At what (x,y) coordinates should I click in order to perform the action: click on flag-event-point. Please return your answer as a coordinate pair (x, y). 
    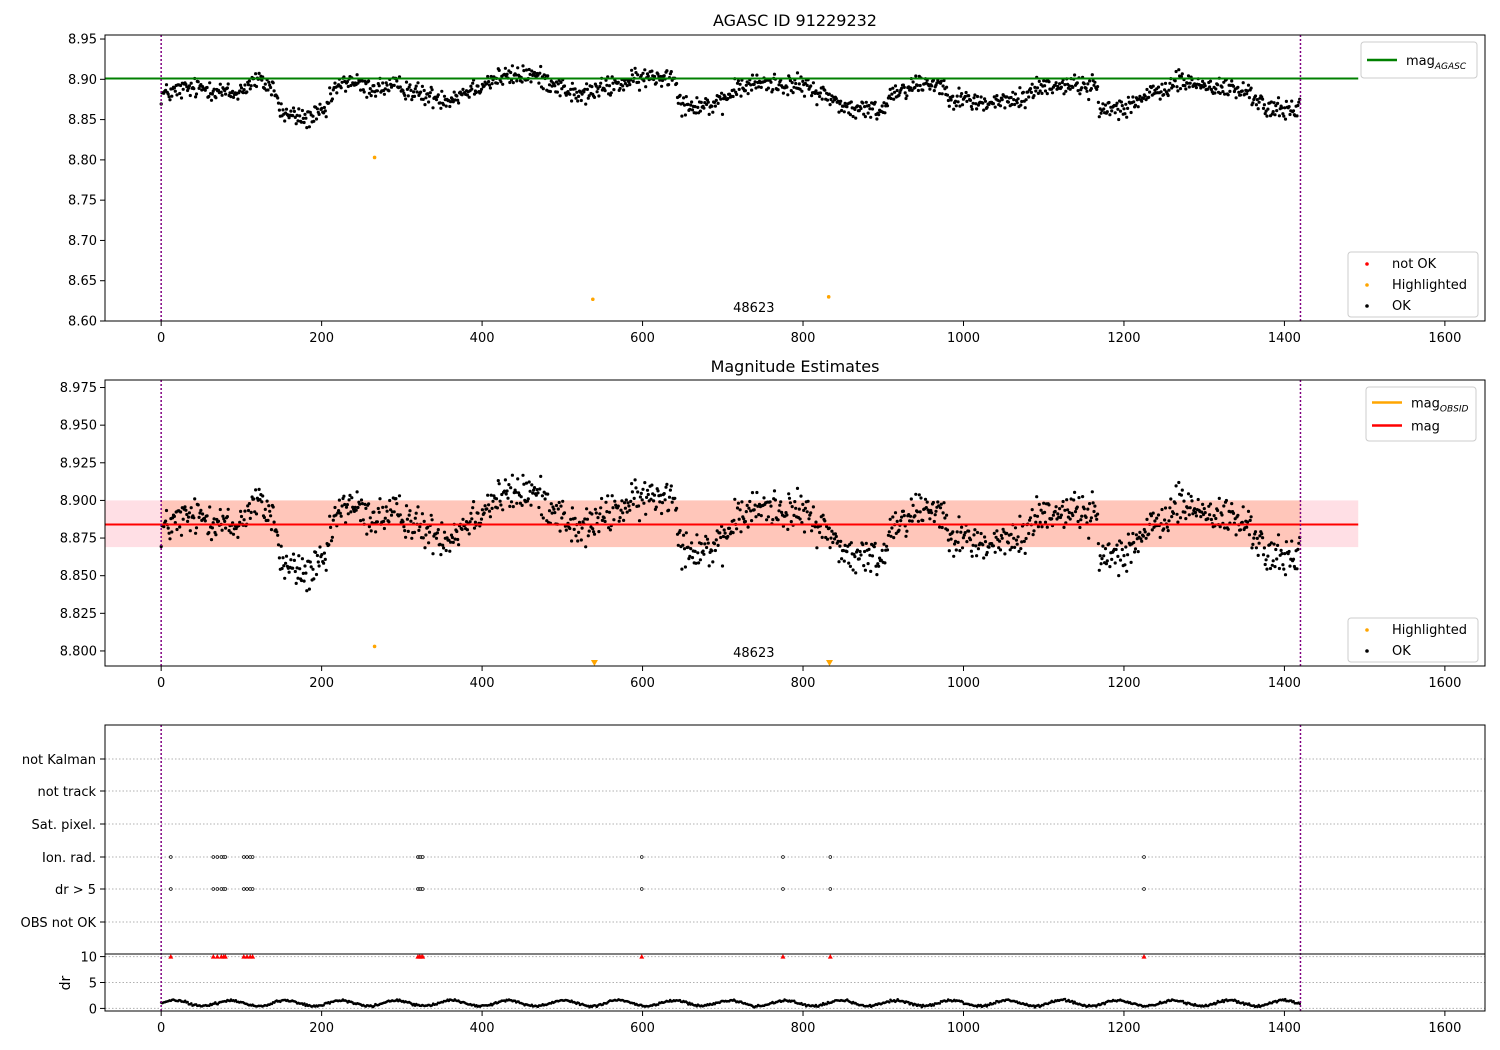
    Looking at the image, I should click on (252, 857).